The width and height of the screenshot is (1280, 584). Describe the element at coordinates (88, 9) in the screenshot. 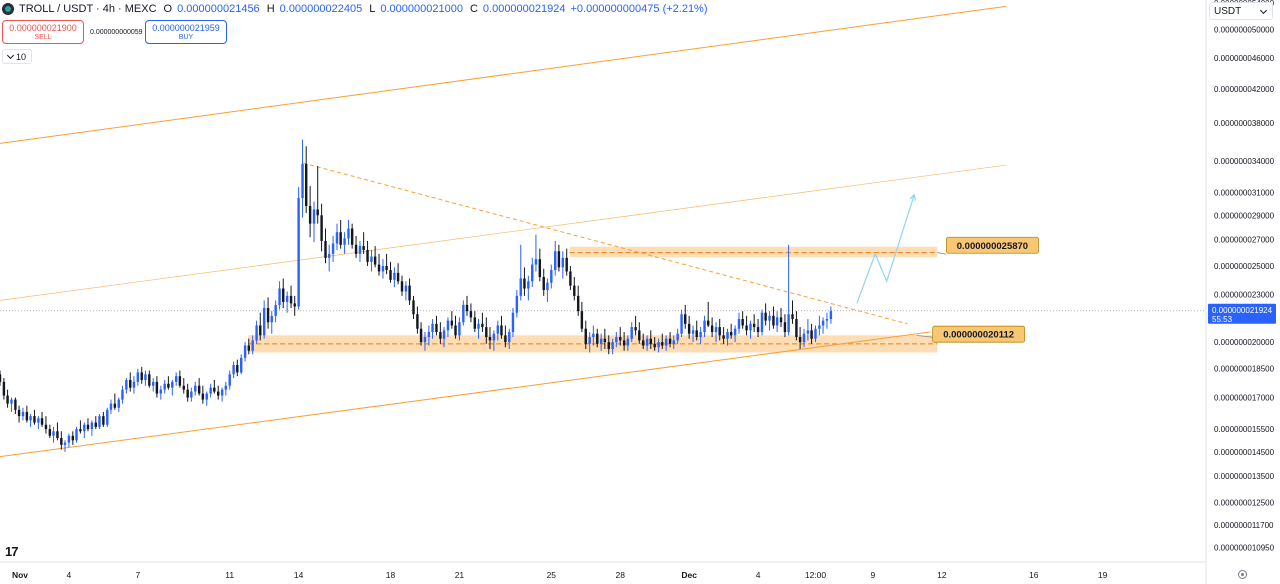

I see `symbol-title: TROLL / USDT · 4h · MEXC` at that location.